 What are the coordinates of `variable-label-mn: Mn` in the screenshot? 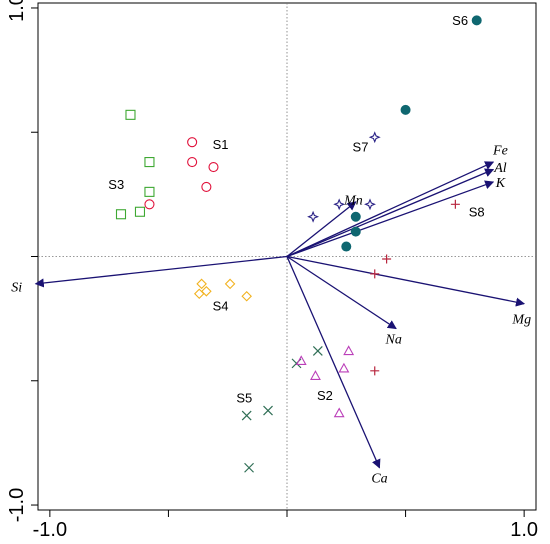 It's located at (353, 200).